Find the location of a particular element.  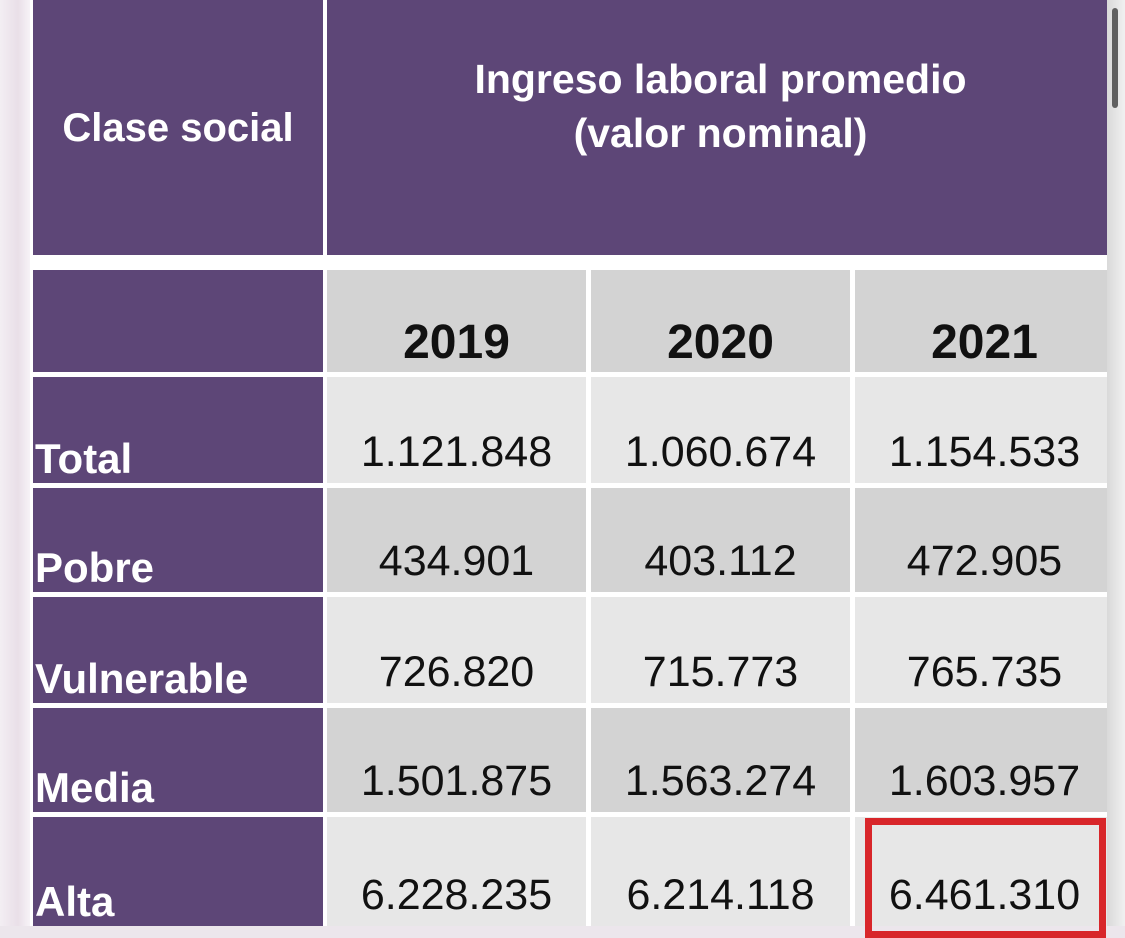

cell-alta-2021: 6.461.310 is located at coordinates (984, 871).